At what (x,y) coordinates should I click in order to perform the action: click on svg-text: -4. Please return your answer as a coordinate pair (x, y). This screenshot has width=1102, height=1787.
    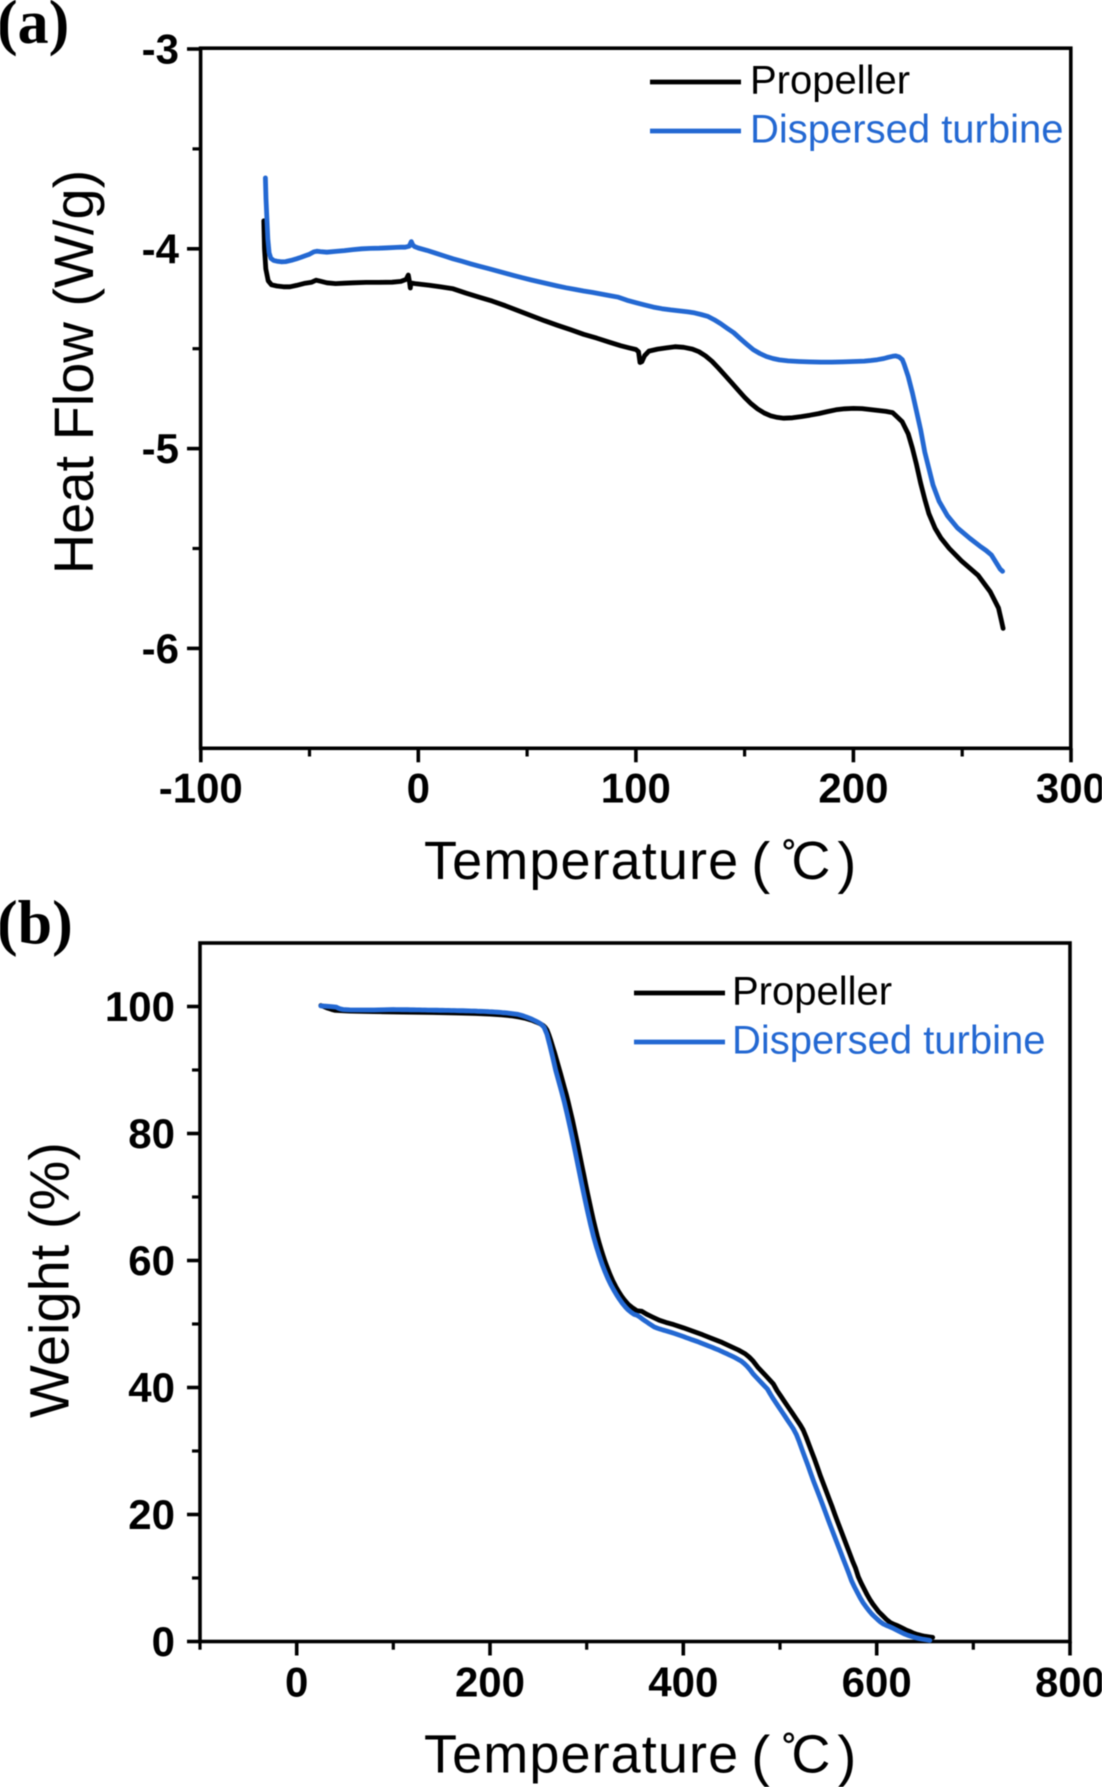
    Looking at the image, I should click on (161, 248).